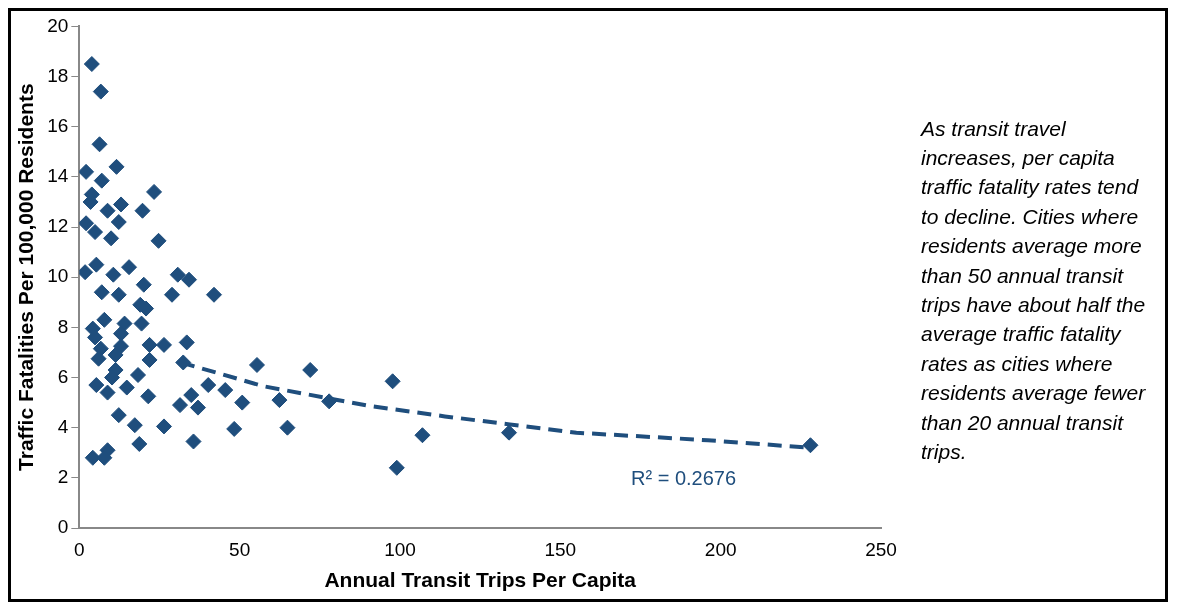 Image resolution: width=1182 pixels, height=614 pixels. What do you see at coordinates (26, 277) in the screenshot?
I see `y-axis-title: Traffic Fatalities Per 100,000 Residents` at bounding box center [26, 277].